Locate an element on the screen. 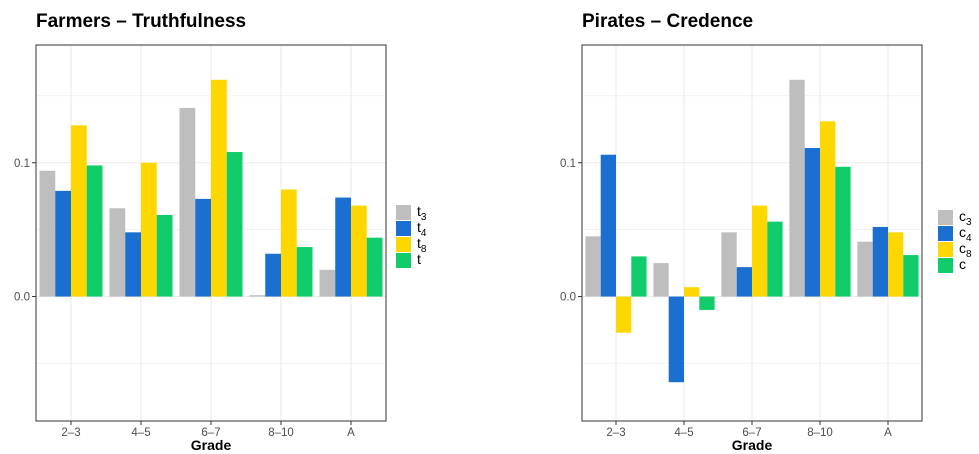 This screenshot has width=979, height=454. chart-title: Farmers – Truthfulness is located at coordinates (141, 21).